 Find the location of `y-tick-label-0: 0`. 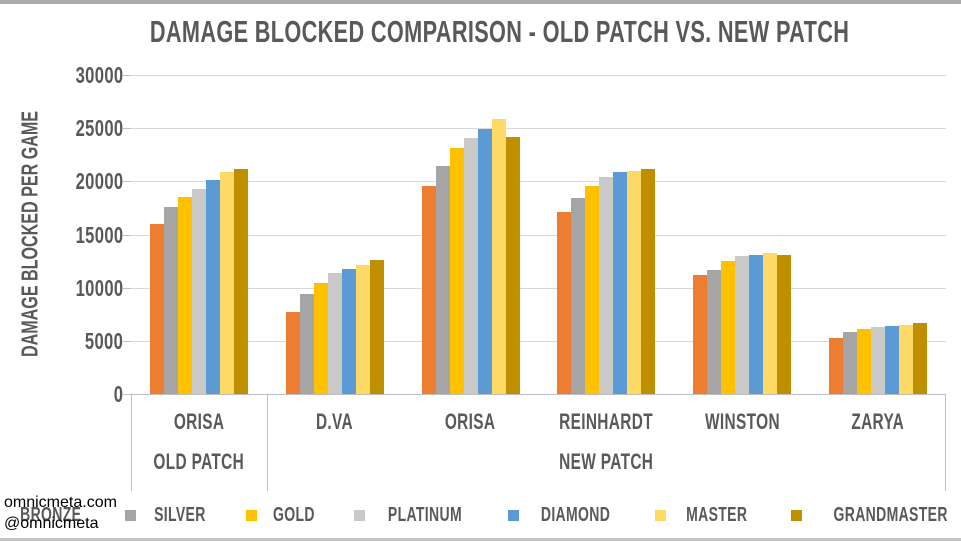

y-tick-label-0: 0 is located at coordinates (118, 394).